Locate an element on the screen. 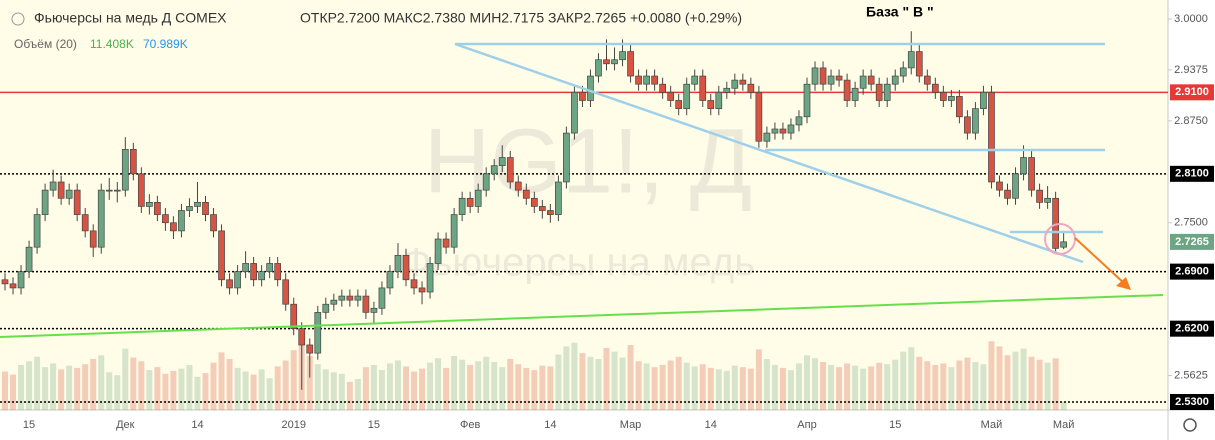 This screenshot has width=1215, height=440. collapse-icon is located at coordinates (18, 19).